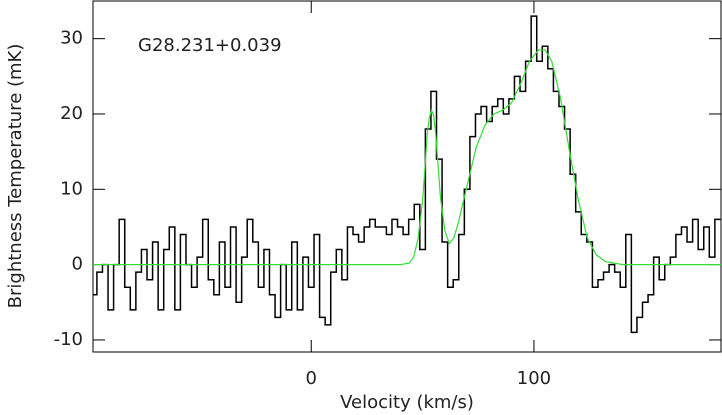 This screenshot has height=415, width=722. I want to click on x-tick-label: 100, so click(534, 378).